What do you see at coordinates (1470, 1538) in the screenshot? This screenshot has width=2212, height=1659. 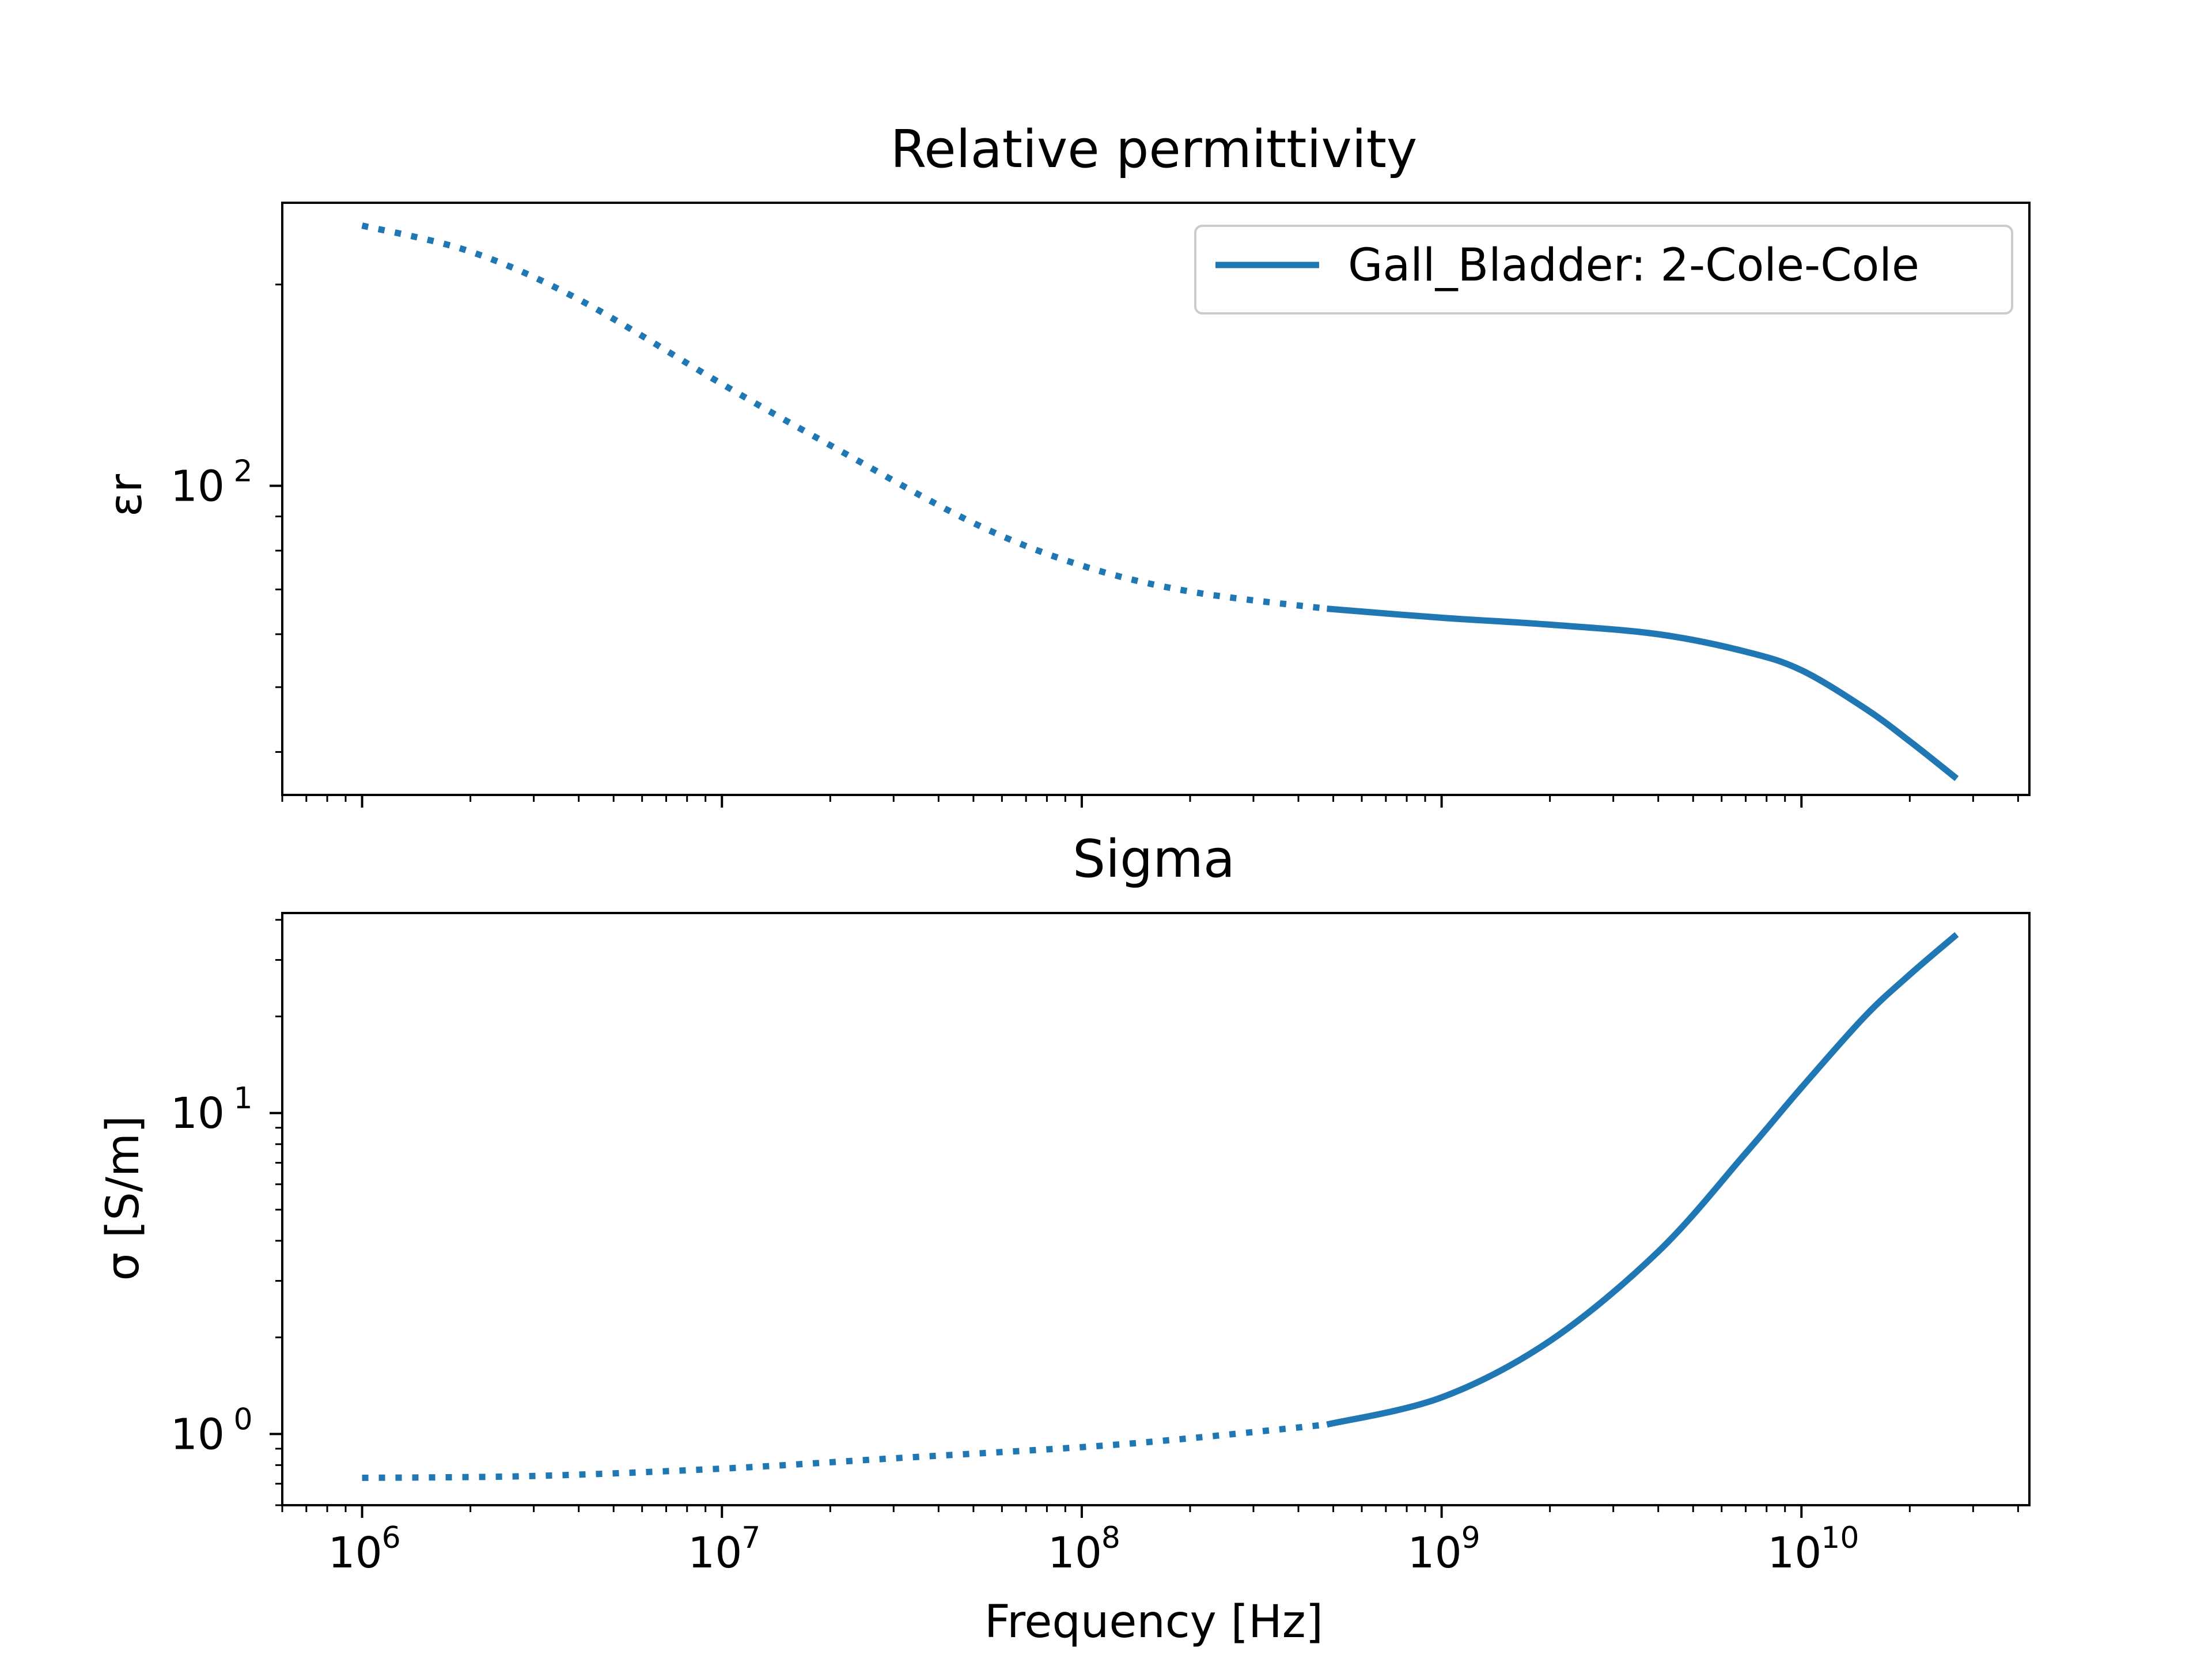 I see `x-tick-exponent: 9` at bounding box center [1470, 1538].